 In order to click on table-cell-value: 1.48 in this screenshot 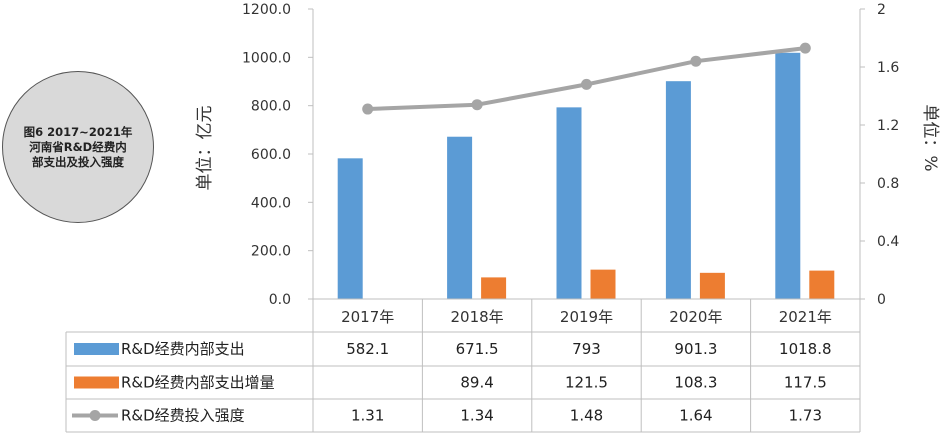, I will do `click(586, 416)`.